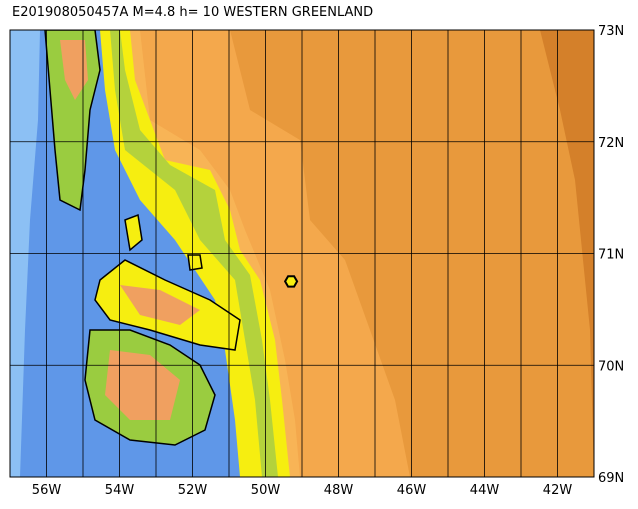  Describe the element at coordinates (120, 490) in the screenshot. I see `lon-tick-label: 54W` at that location.